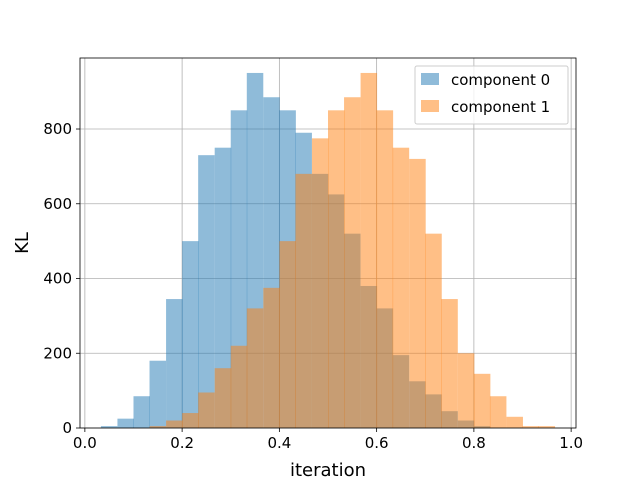  I want to click on legend-box, so click(491, 95).